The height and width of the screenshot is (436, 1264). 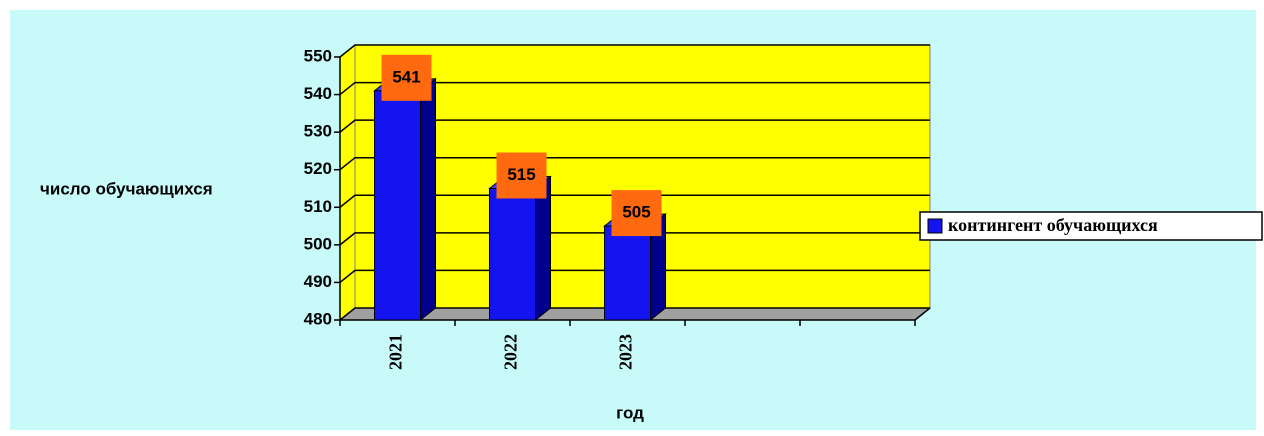 What do you see at coordinates (318, 281) in the screenshot?
I see `y-tick-label: 490` at bounding box center [318, 281].